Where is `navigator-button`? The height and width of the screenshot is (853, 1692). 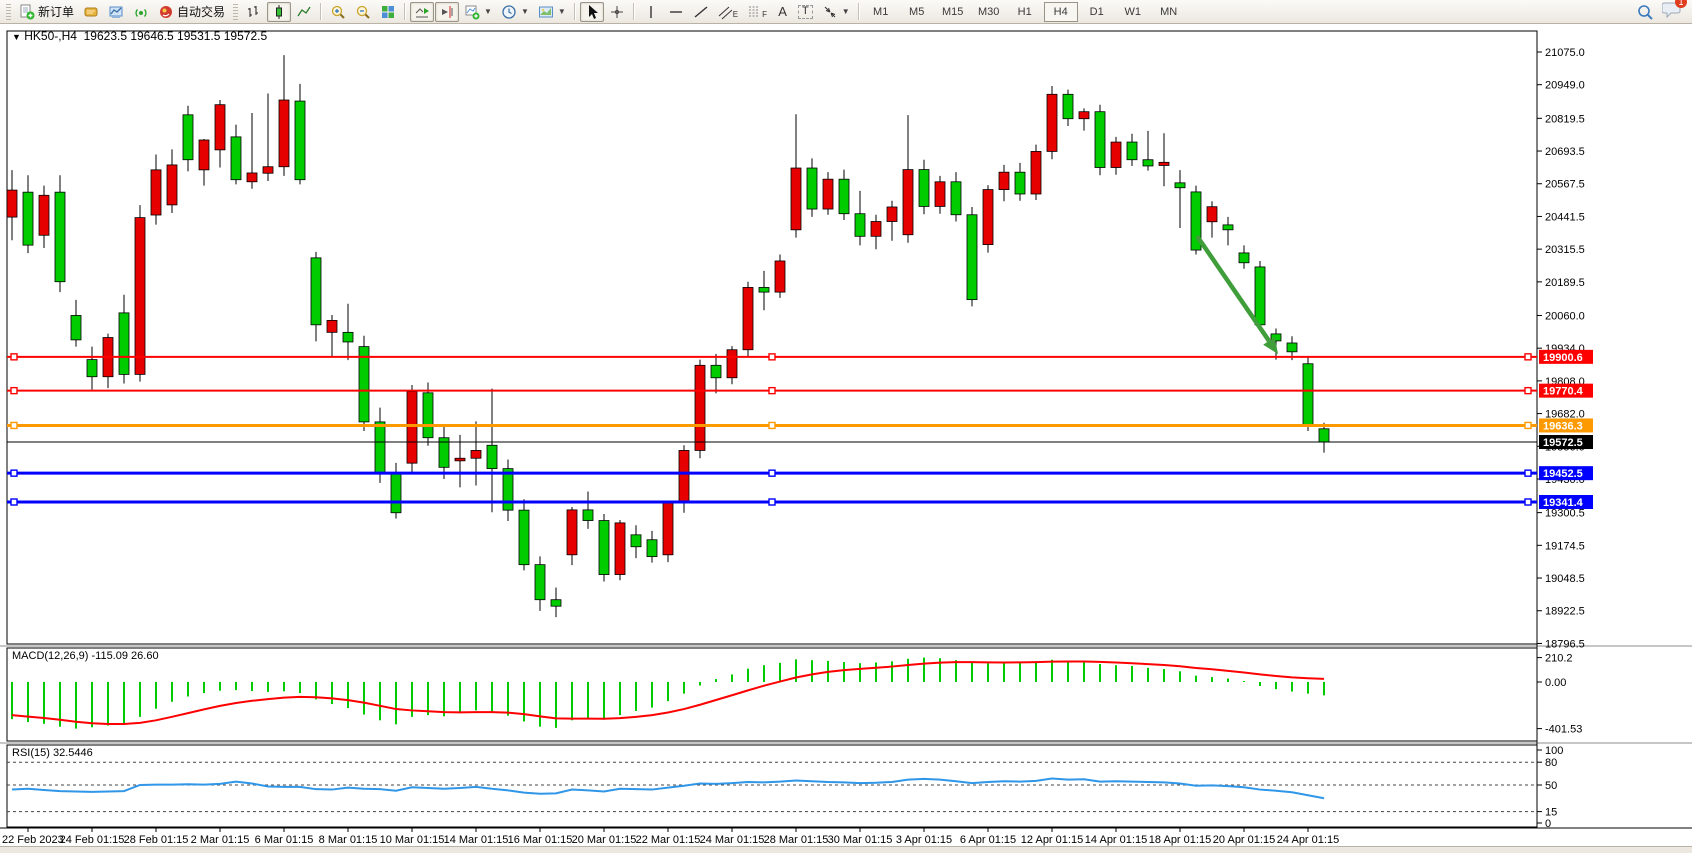
navigator-button is located at coordinates (141, 12).